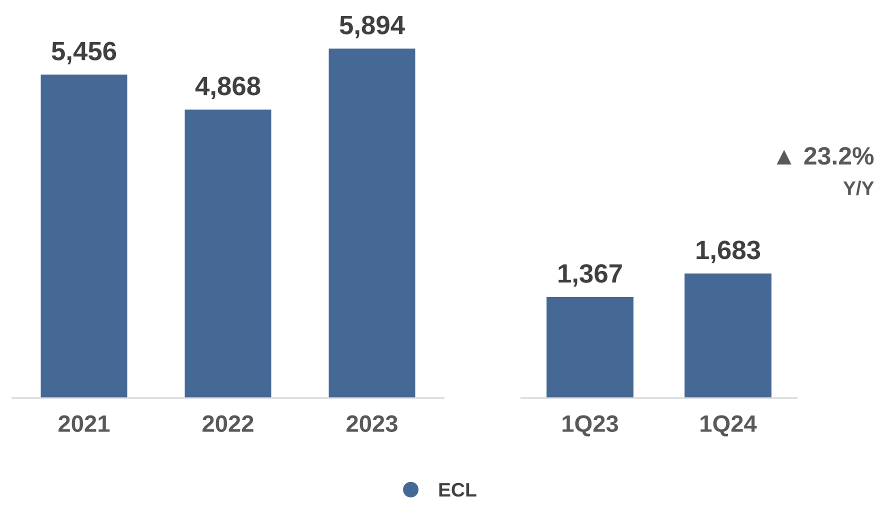 This screenshot has width=876, height=518. Describe the element at coordinates (227, 88) in the screenshot. I see `data-label: 4,868` at that location.